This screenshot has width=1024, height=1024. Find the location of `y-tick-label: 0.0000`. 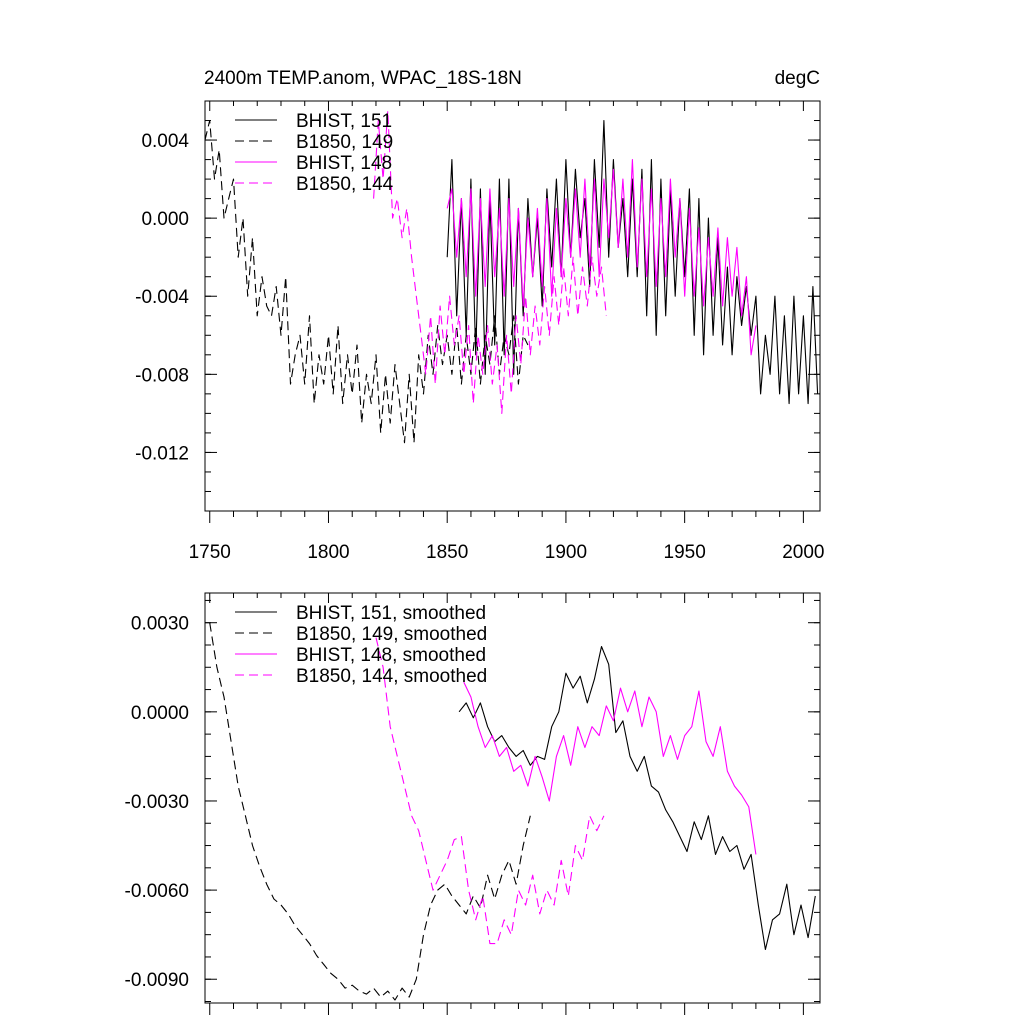

y-tick-label: 0.0000 is located at coordinates (160, 713).